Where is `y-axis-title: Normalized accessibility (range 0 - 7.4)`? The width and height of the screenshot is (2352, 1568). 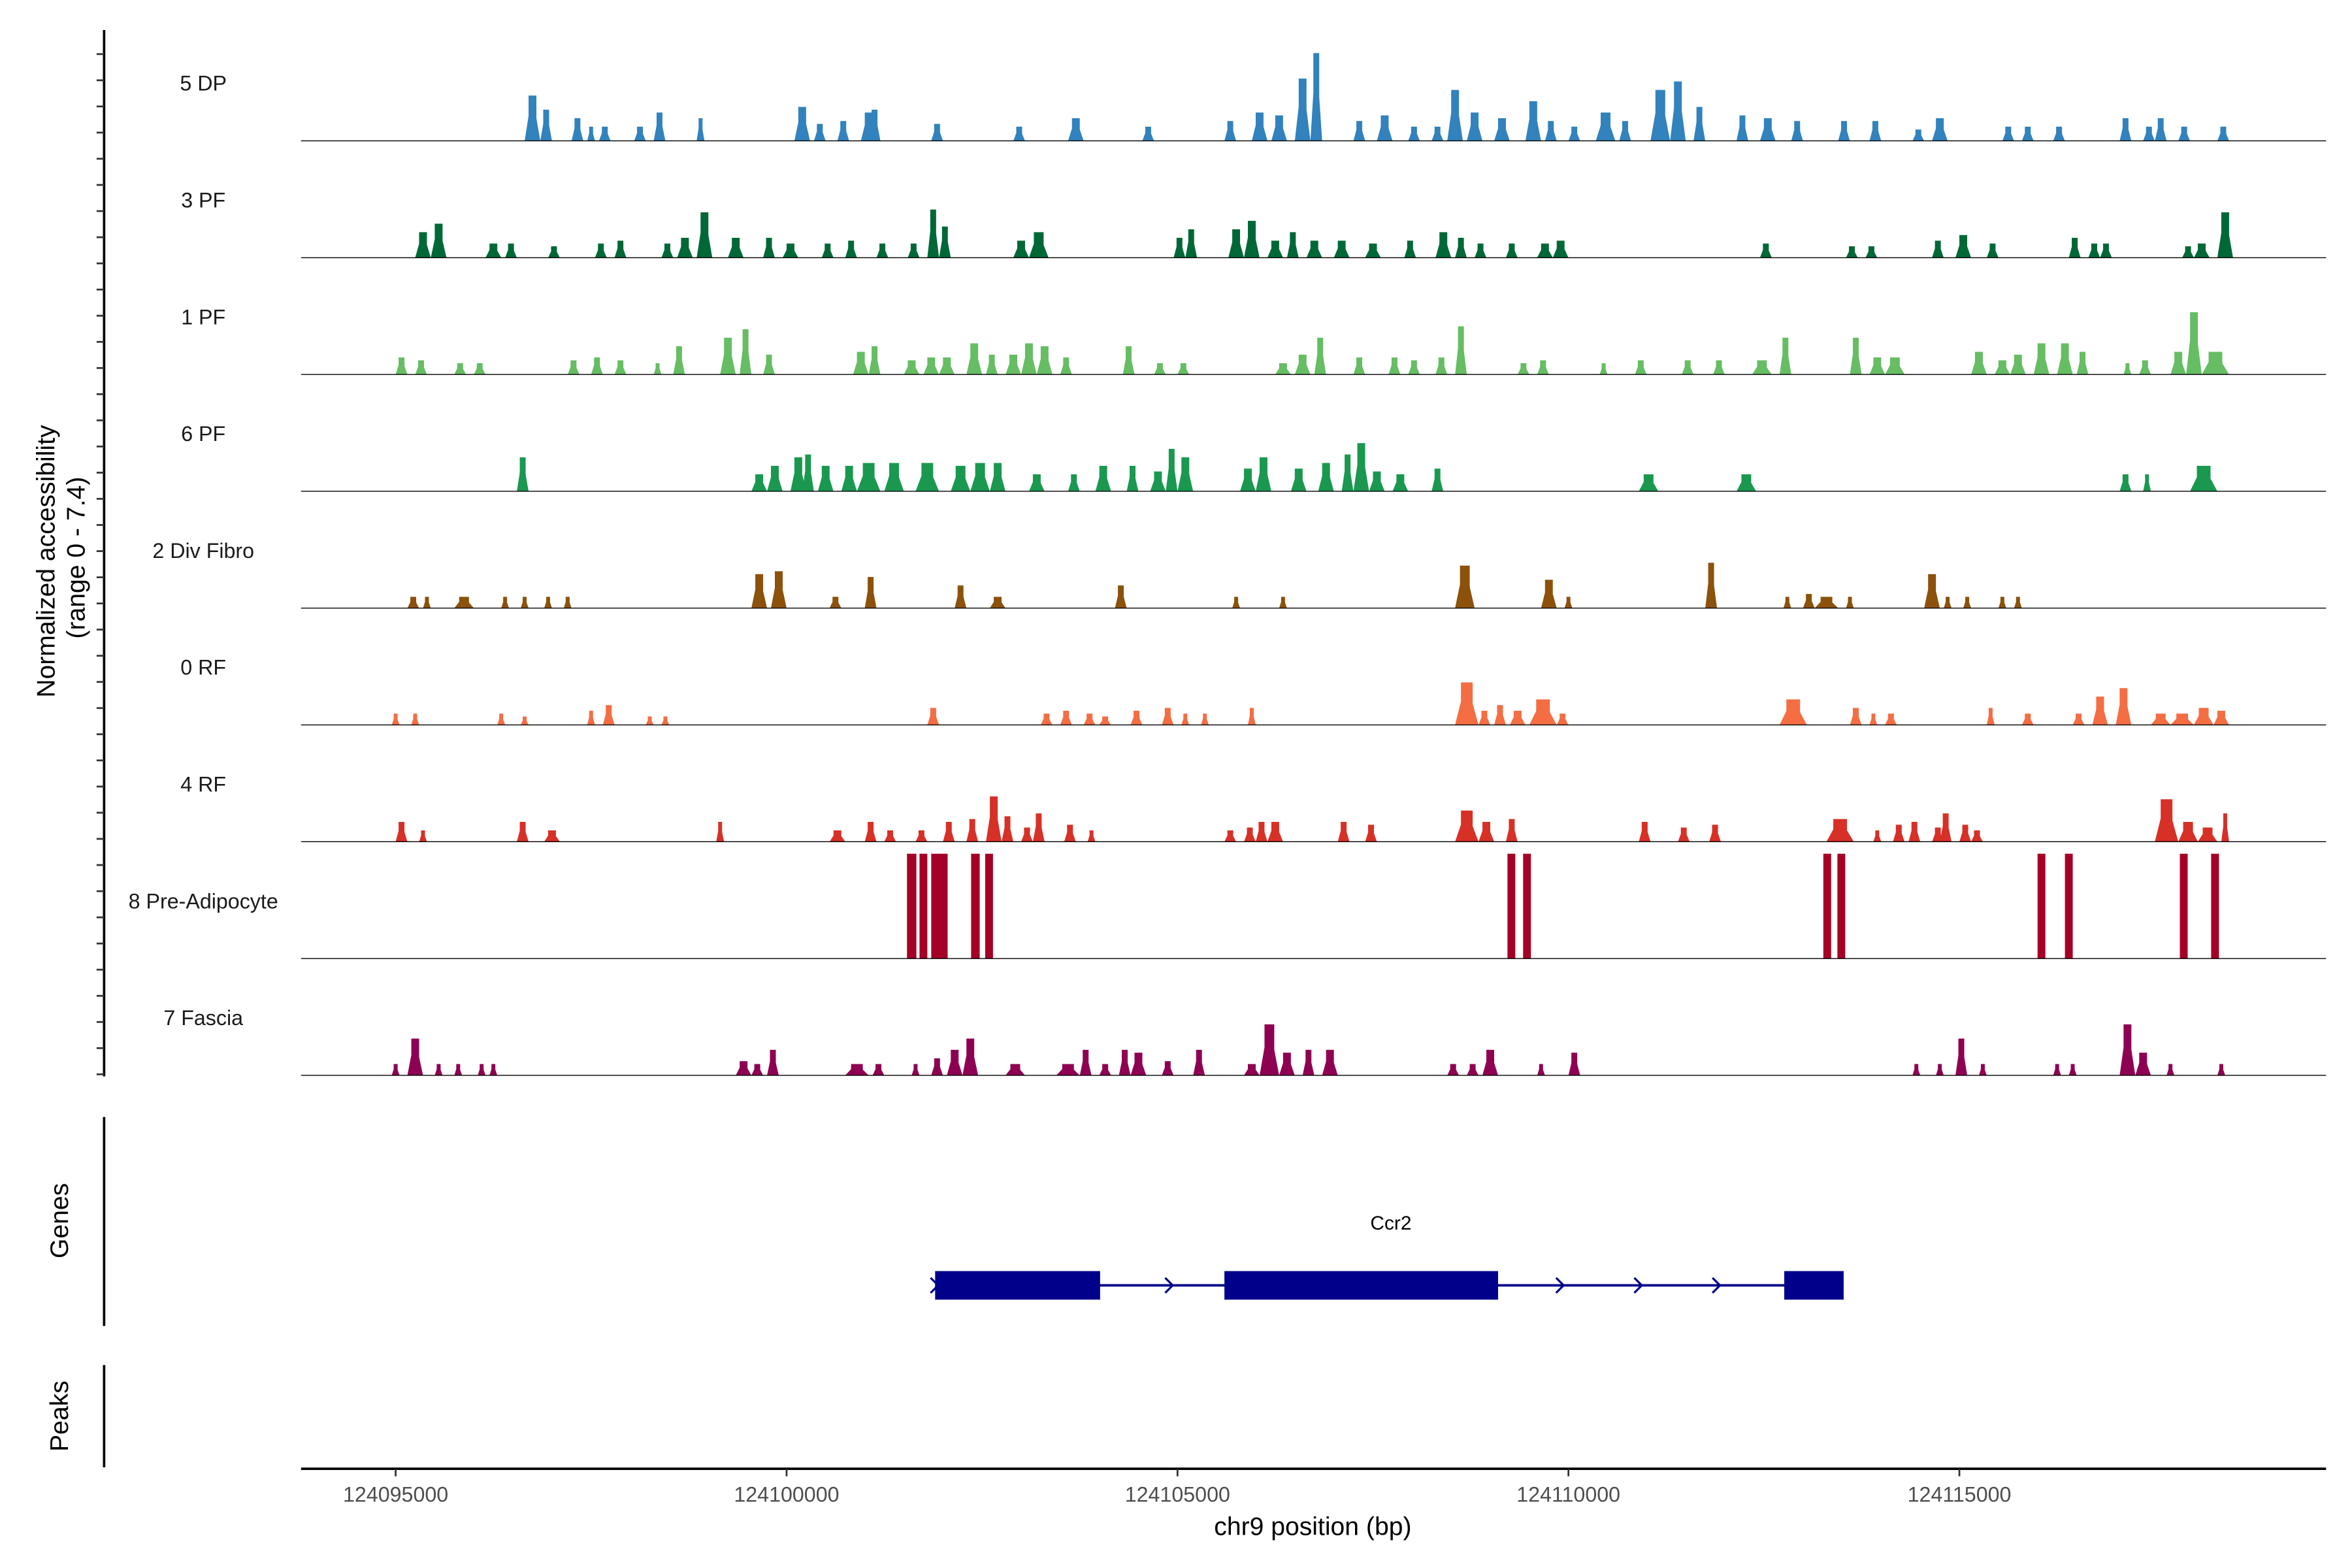
y-axis-title: Normalized accessibility (range 0 - 7.4) is located at coordinates (61, 558).